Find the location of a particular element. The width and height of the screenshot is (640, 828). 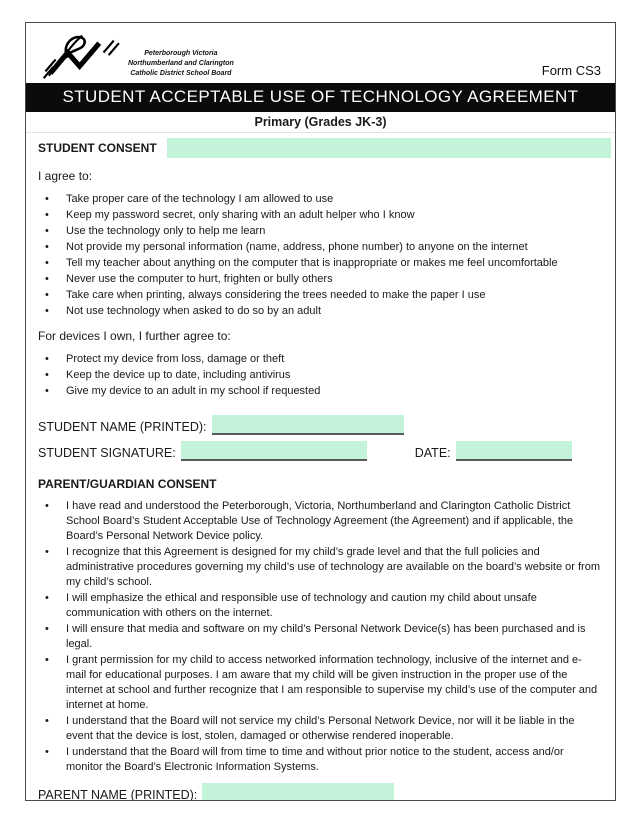

student-consent-header-row: STUDENT CONSENT is located at coordinates (320, 147).